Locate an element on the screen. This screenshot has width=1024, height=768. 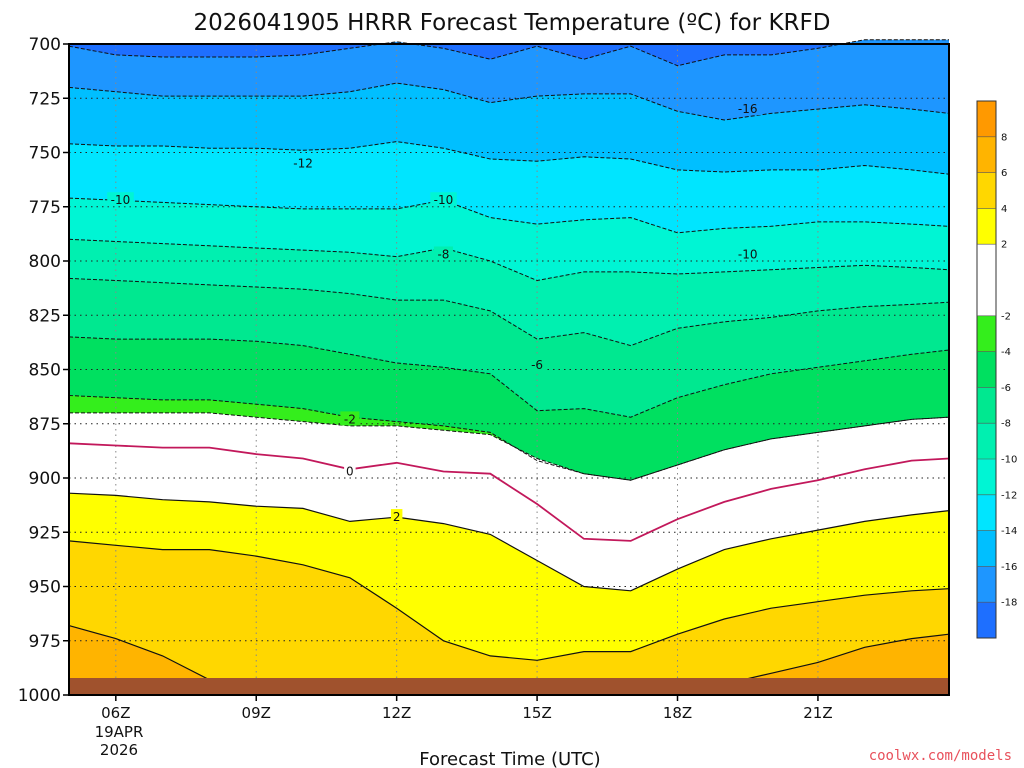
contour-label-0: -16 is located at coordinates (748, 109).